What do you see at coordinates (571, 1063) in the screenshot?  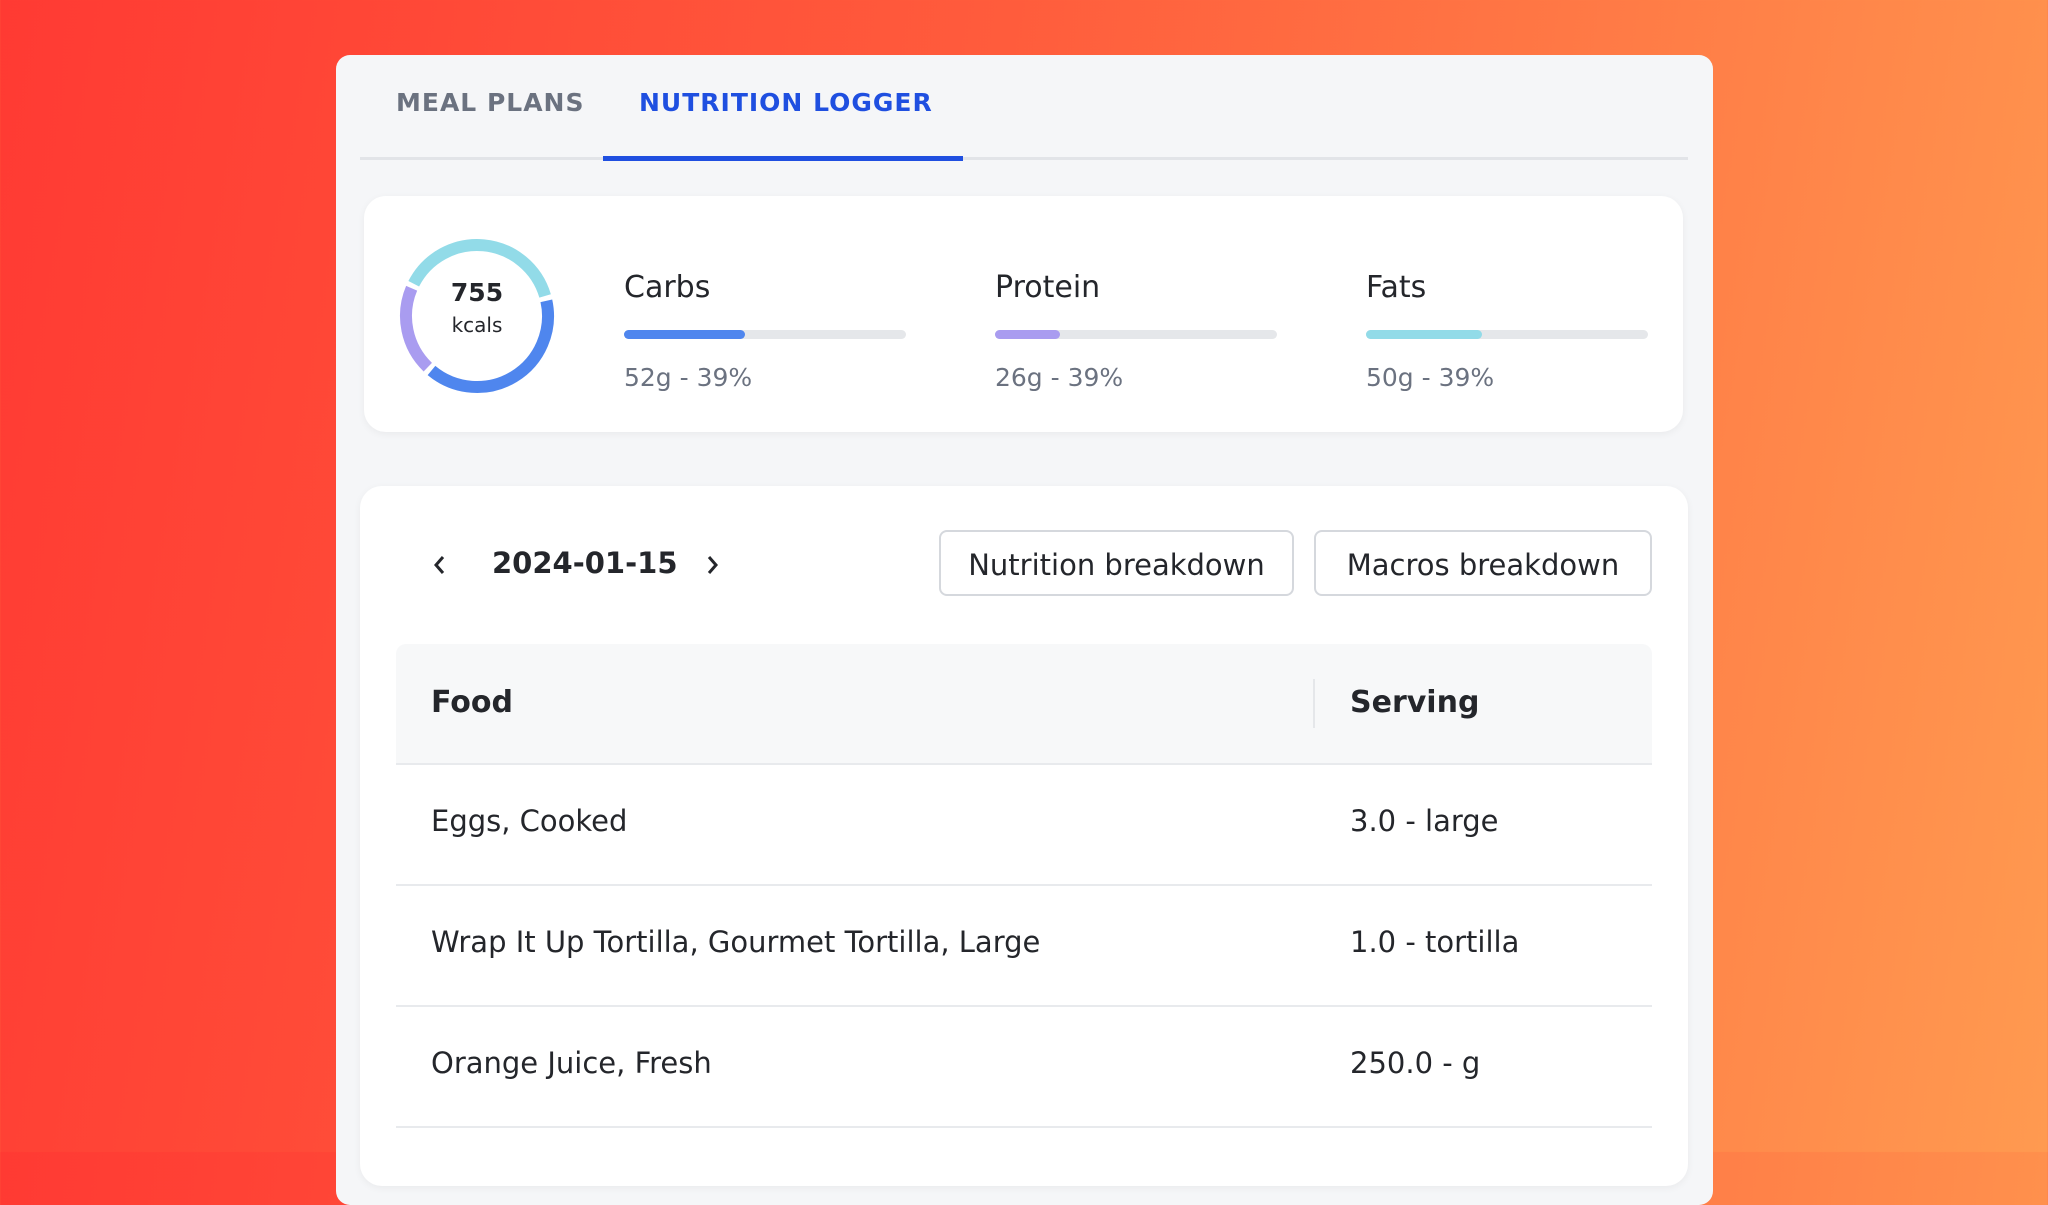 I see `table-cell: Orange Juice, Fresh` at bounding box center [571, 1063].